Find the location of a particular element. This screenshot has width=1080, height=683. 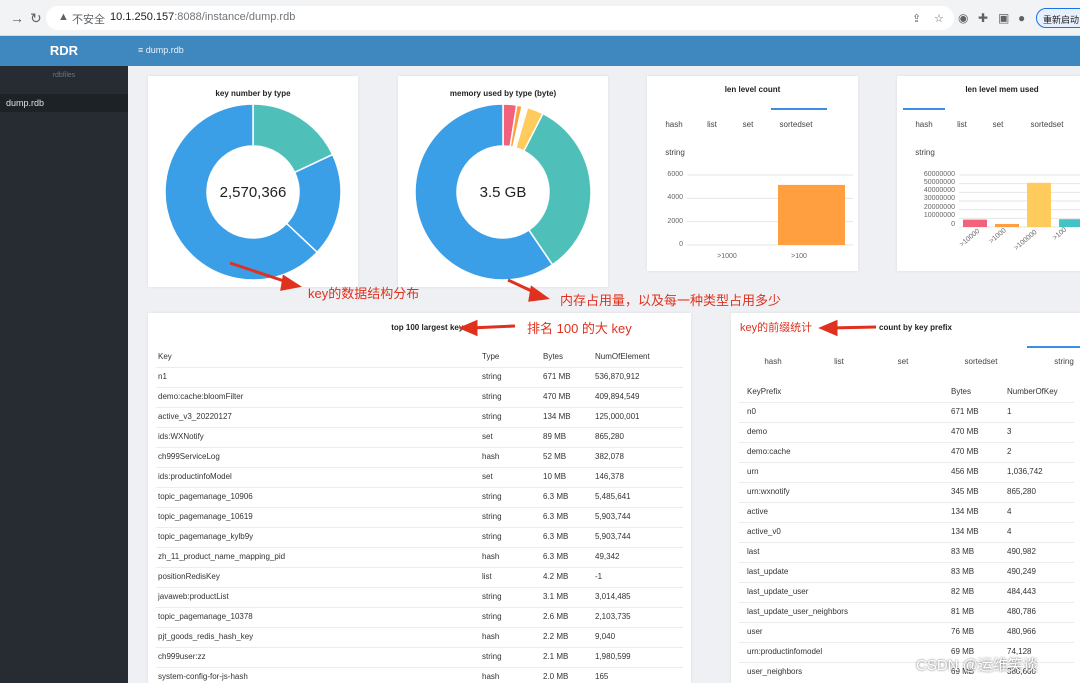

warning-icon: ▲ is located at coordinates (63, 17).